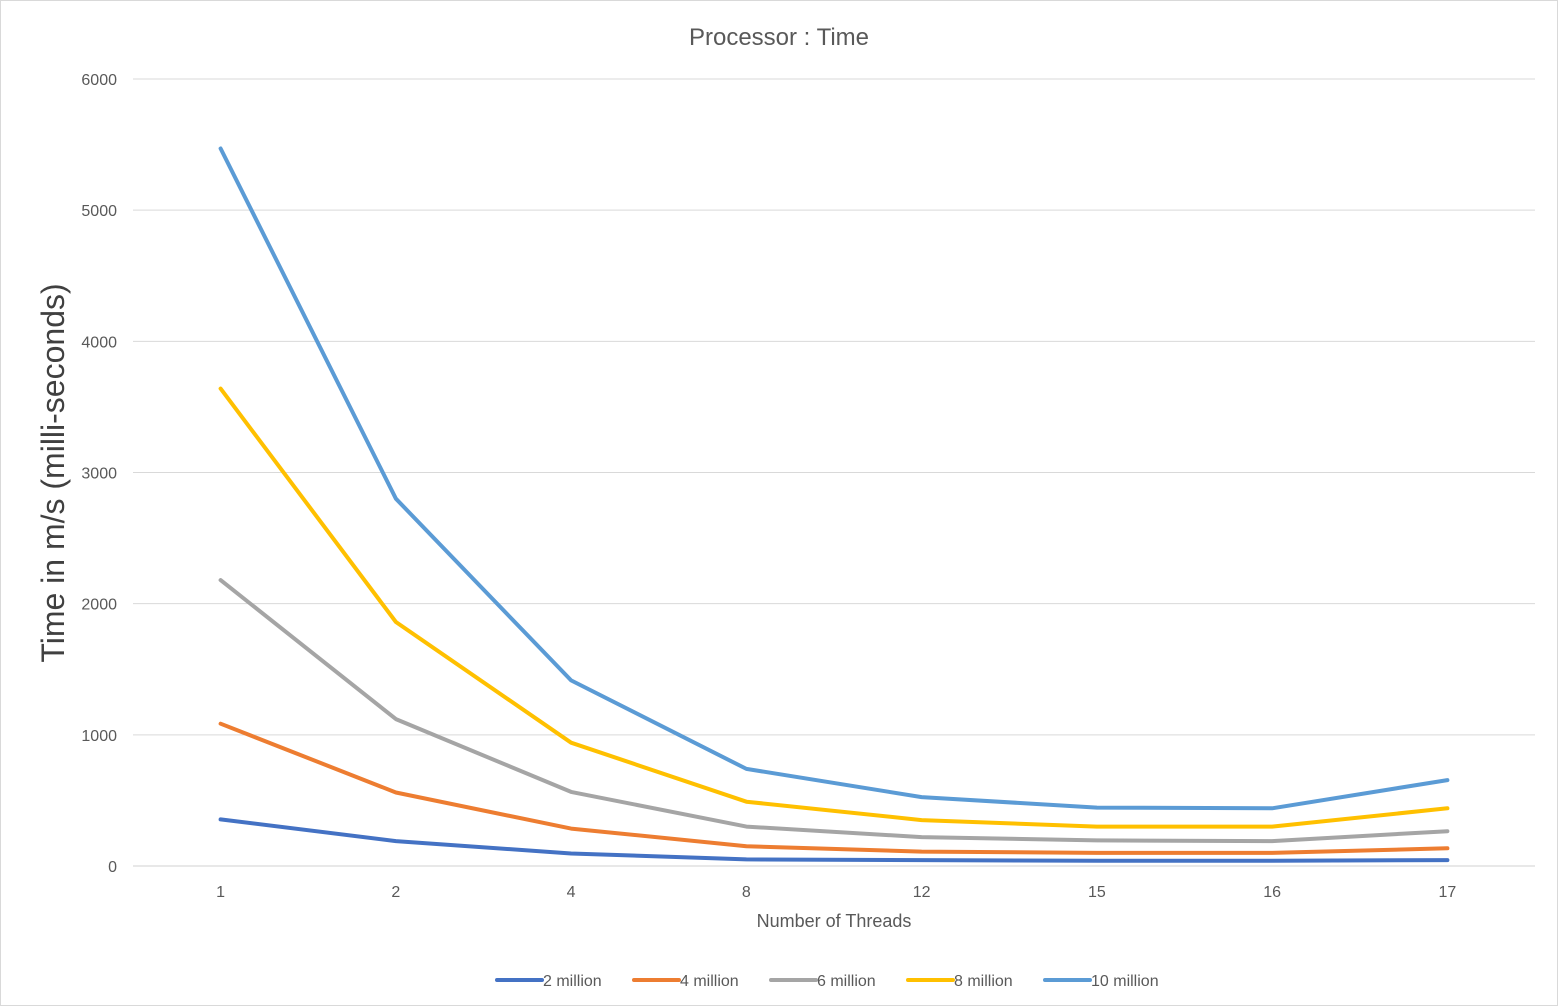 The width and height of the screenshot is (1558, 1006). I want to click on series-line-2-million, so click(834, 840).